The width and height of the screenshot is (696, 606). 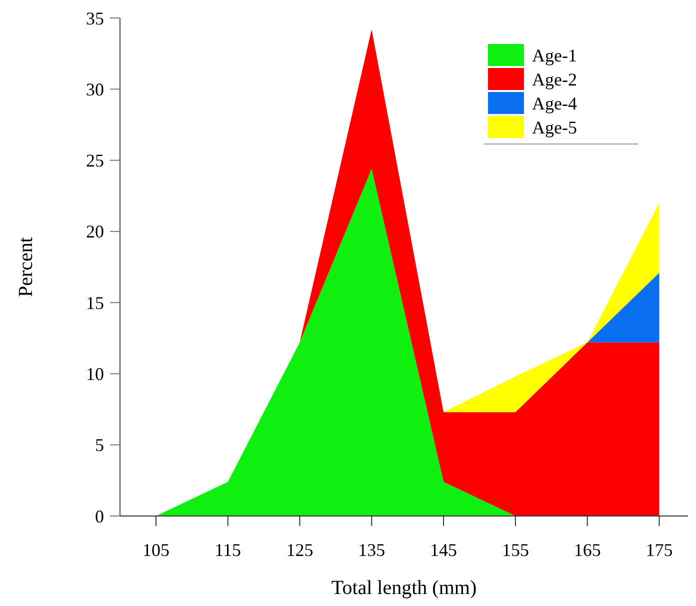 What do you see at coordinates (515, 550) in the screenshot?
I see `x-tick-label: 155` at bounding box center [515, 550].